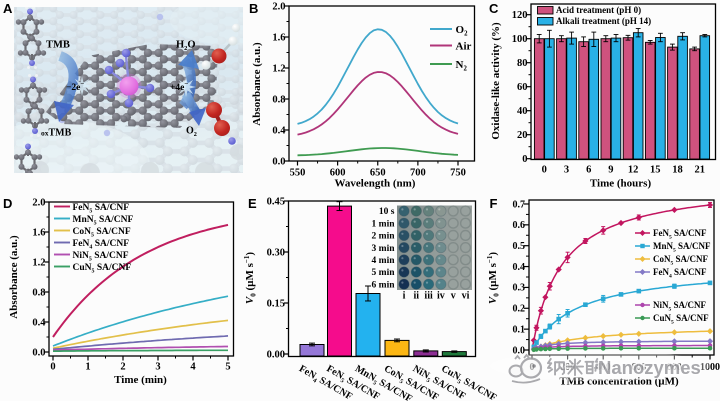  What do you see at coordinates (520, 15) in the screenshot?
I see `svg-text: 120` at bounding box center [520, 15].